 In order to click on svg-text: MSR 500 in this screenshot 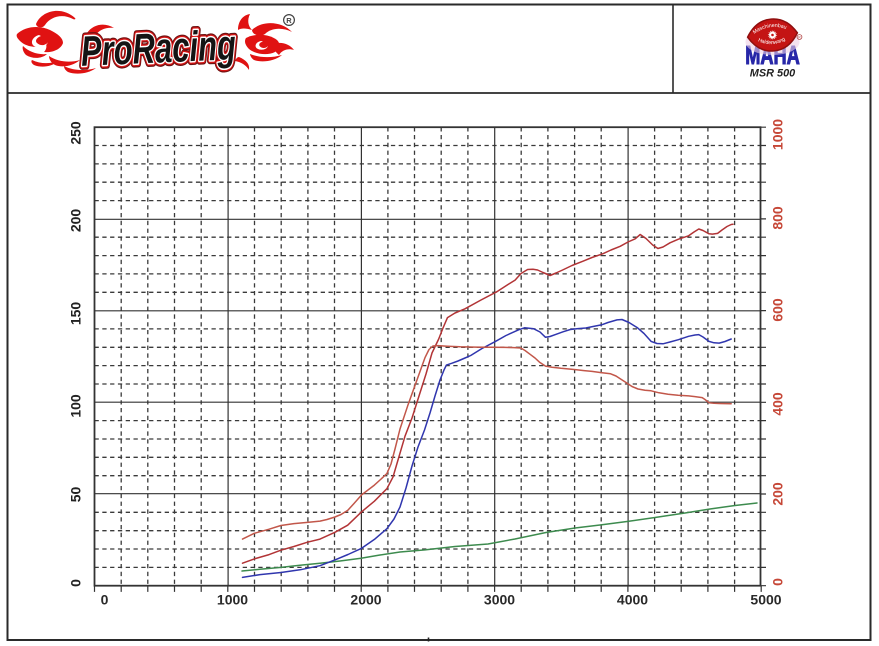, I will do `click(772, 74)`.